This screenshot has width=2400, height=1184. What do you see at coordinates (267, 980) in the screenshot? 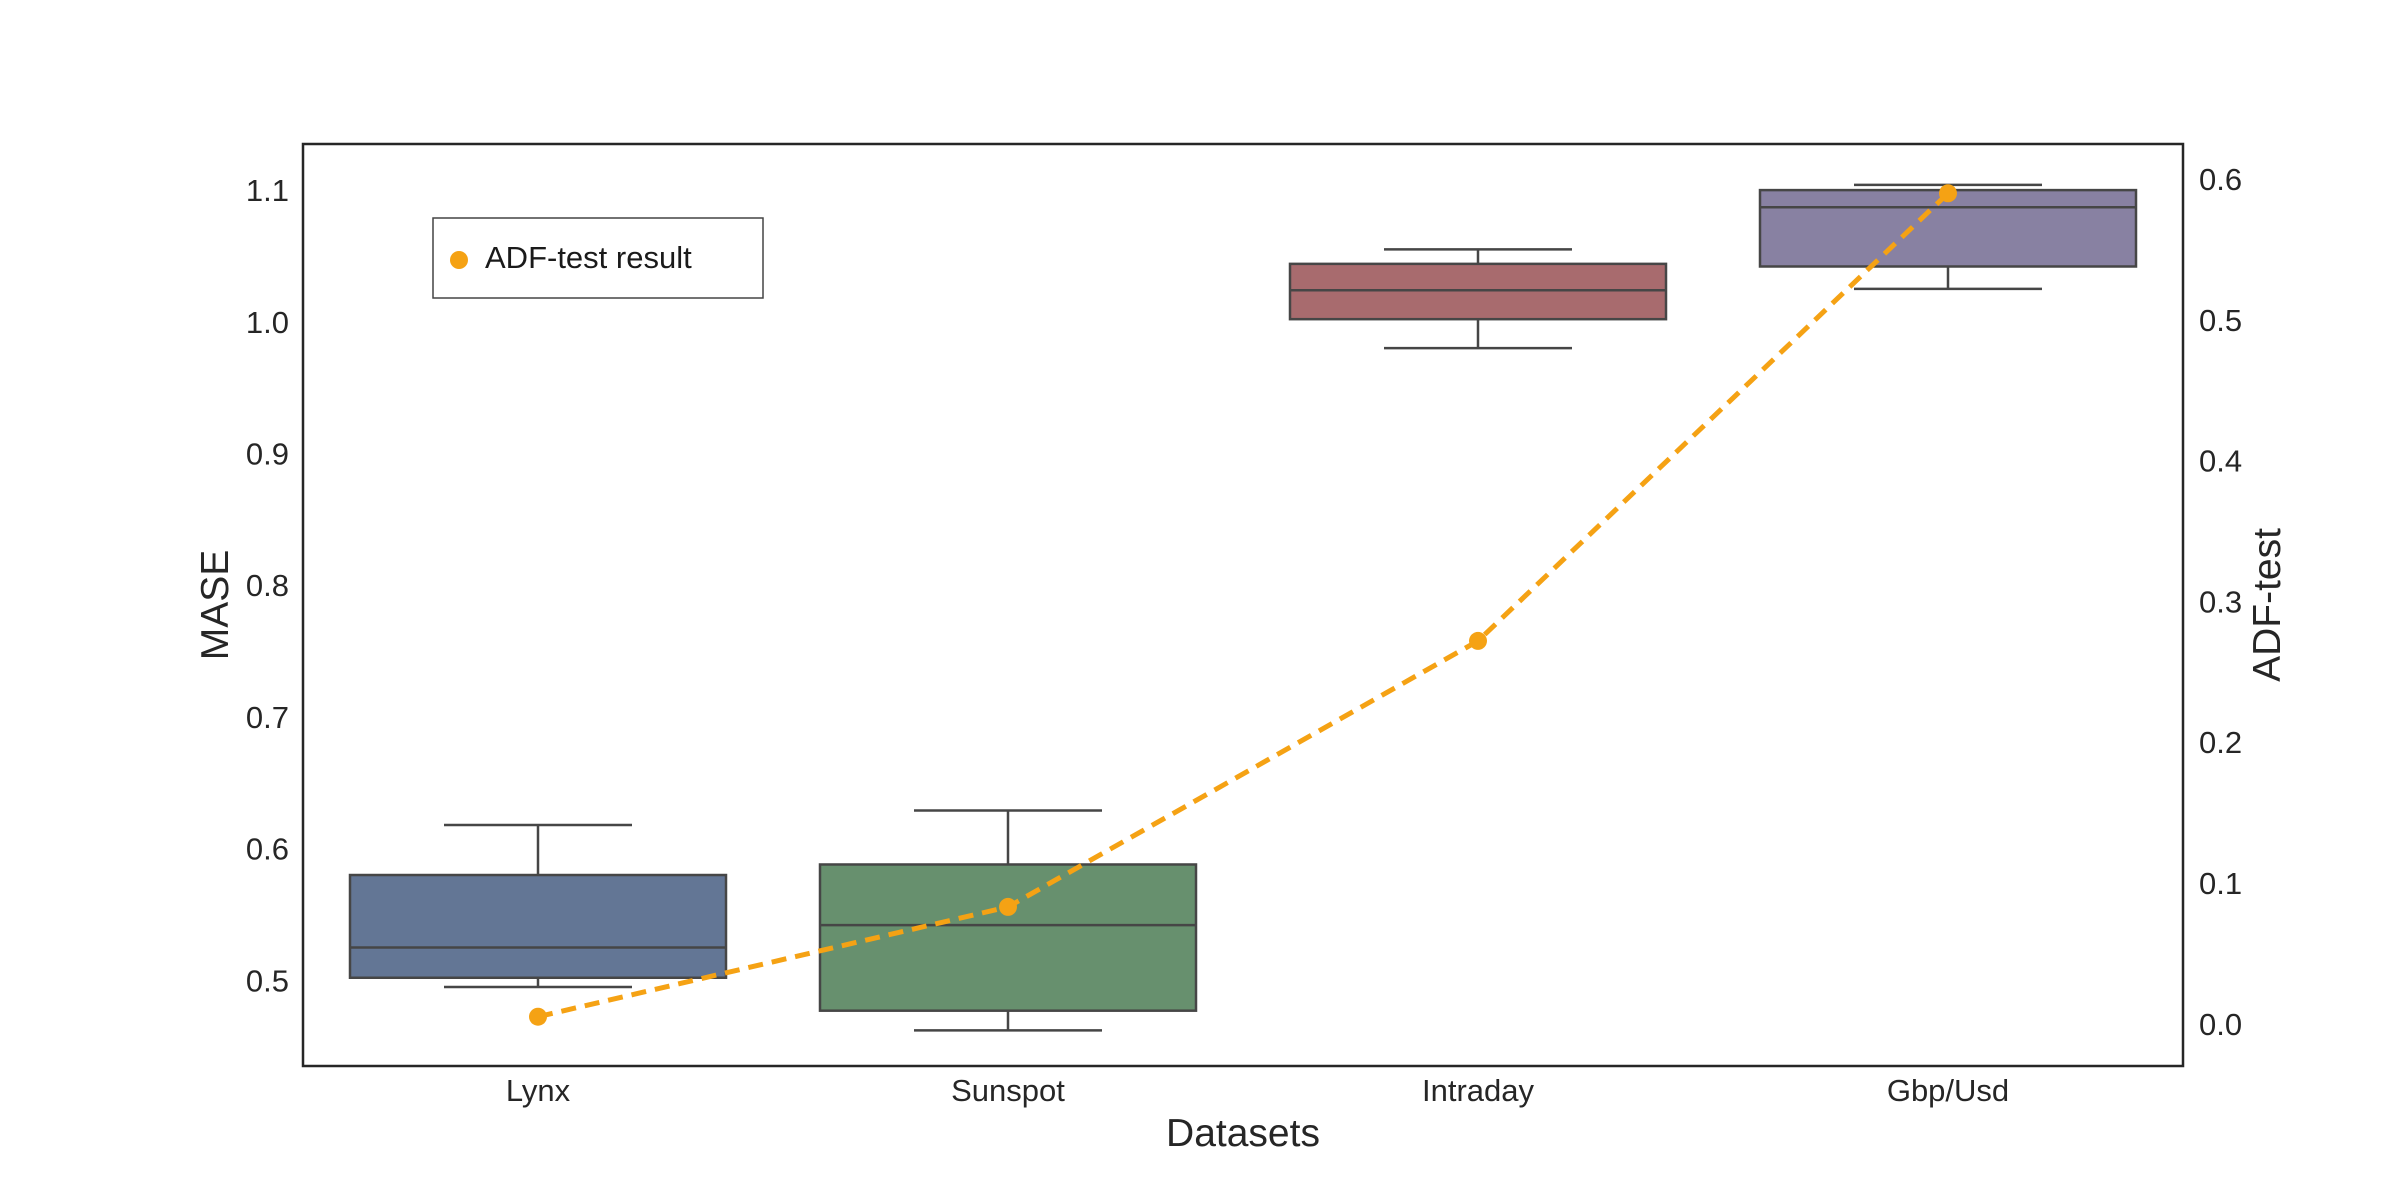
I see `y-tick-label: 0.5` at bounding box center [267, 980].